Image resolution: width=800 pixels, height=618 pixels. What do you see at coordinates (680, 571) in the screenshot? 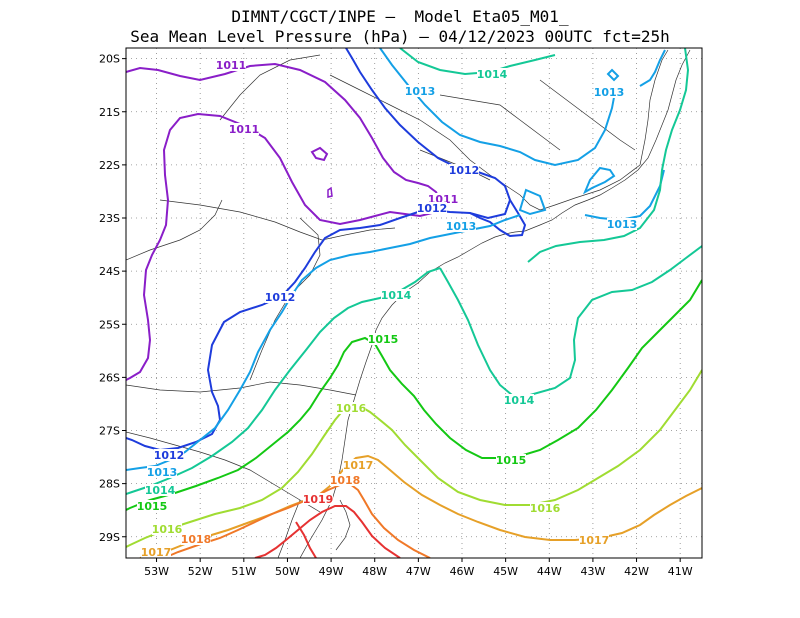
I see `lon-tick-label: 41W` at bounding box center [680, 571].